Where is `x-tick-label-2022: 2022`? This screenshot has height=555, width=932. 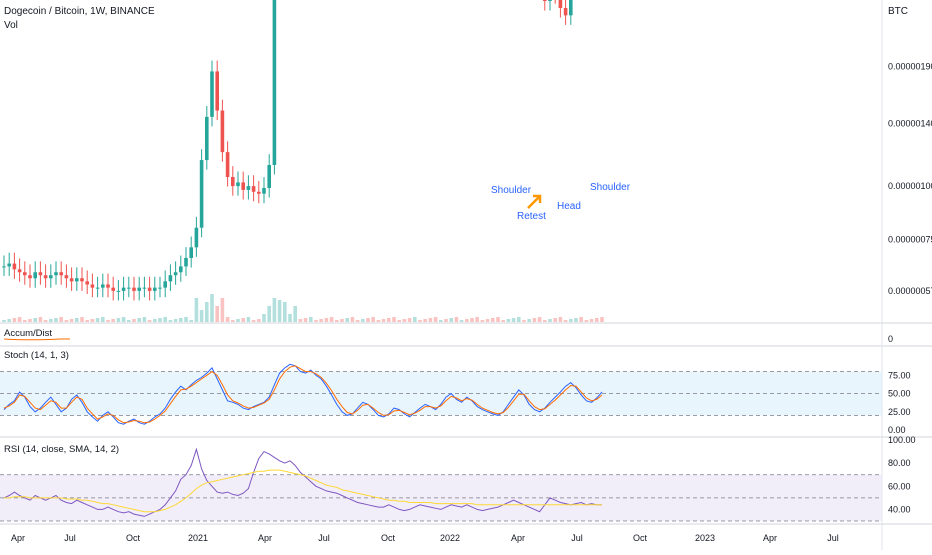 x-tick-label-2022: 2022 is located at coordinates (450, 538).